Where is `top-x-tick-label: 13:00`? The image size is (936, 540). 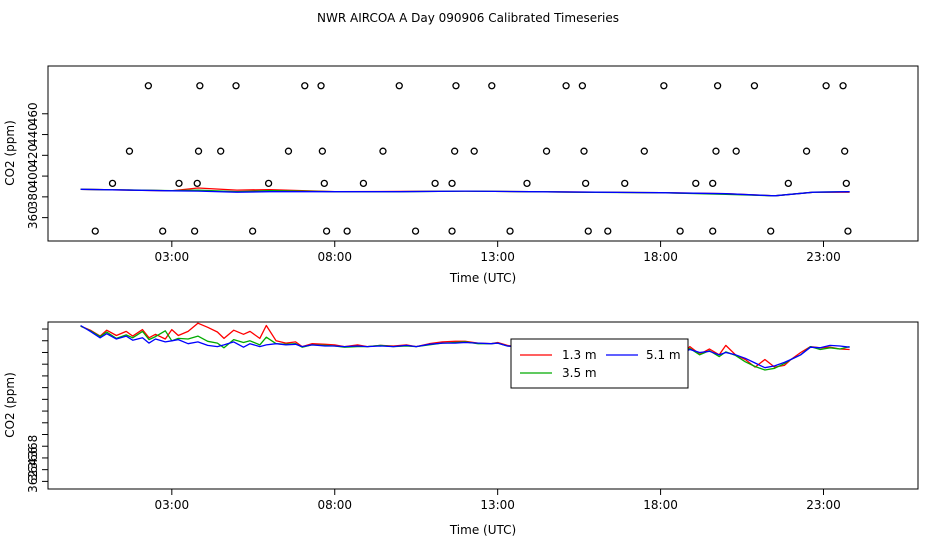
top-x-tick-label: 13:00 is located at coordinates (497, 257).